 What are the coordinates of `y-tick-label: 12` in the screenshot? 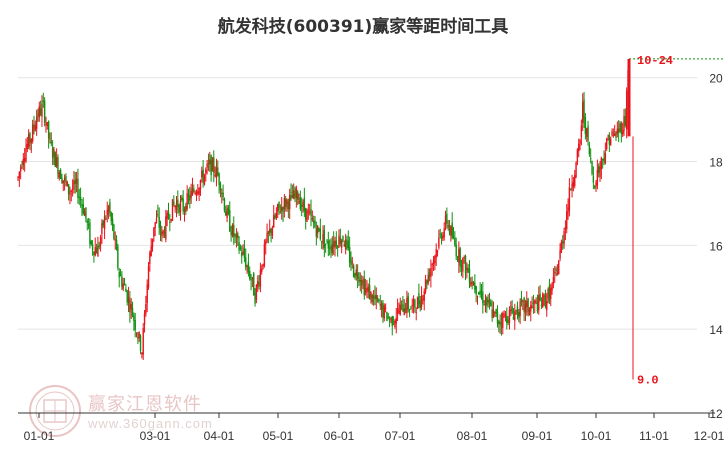 It's located at (716, 414).